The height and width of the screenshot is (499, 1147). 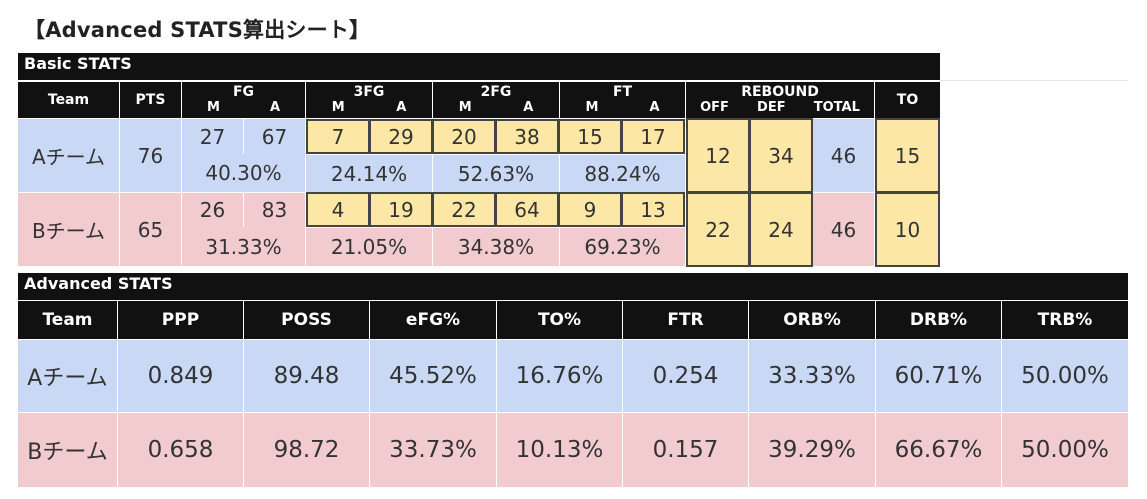 What do you see at coordinates (212, 210) in the screenshot?
I see `fg-made: 26` at bounding box center [212, 210].